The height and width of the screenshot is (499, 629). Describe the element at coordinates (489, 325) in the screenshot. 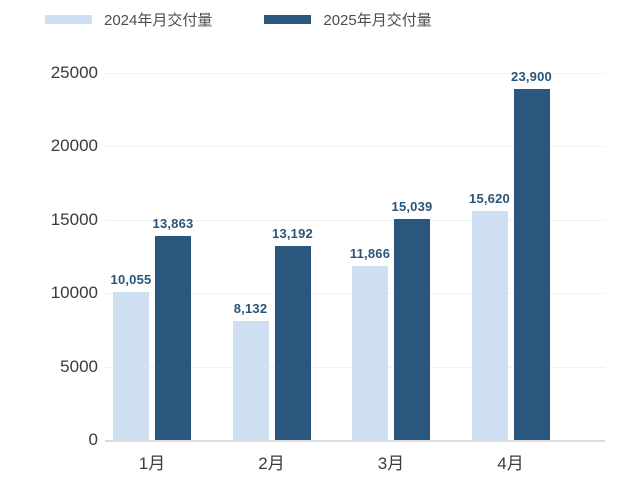

I see `bar-2024-4月` at that location.